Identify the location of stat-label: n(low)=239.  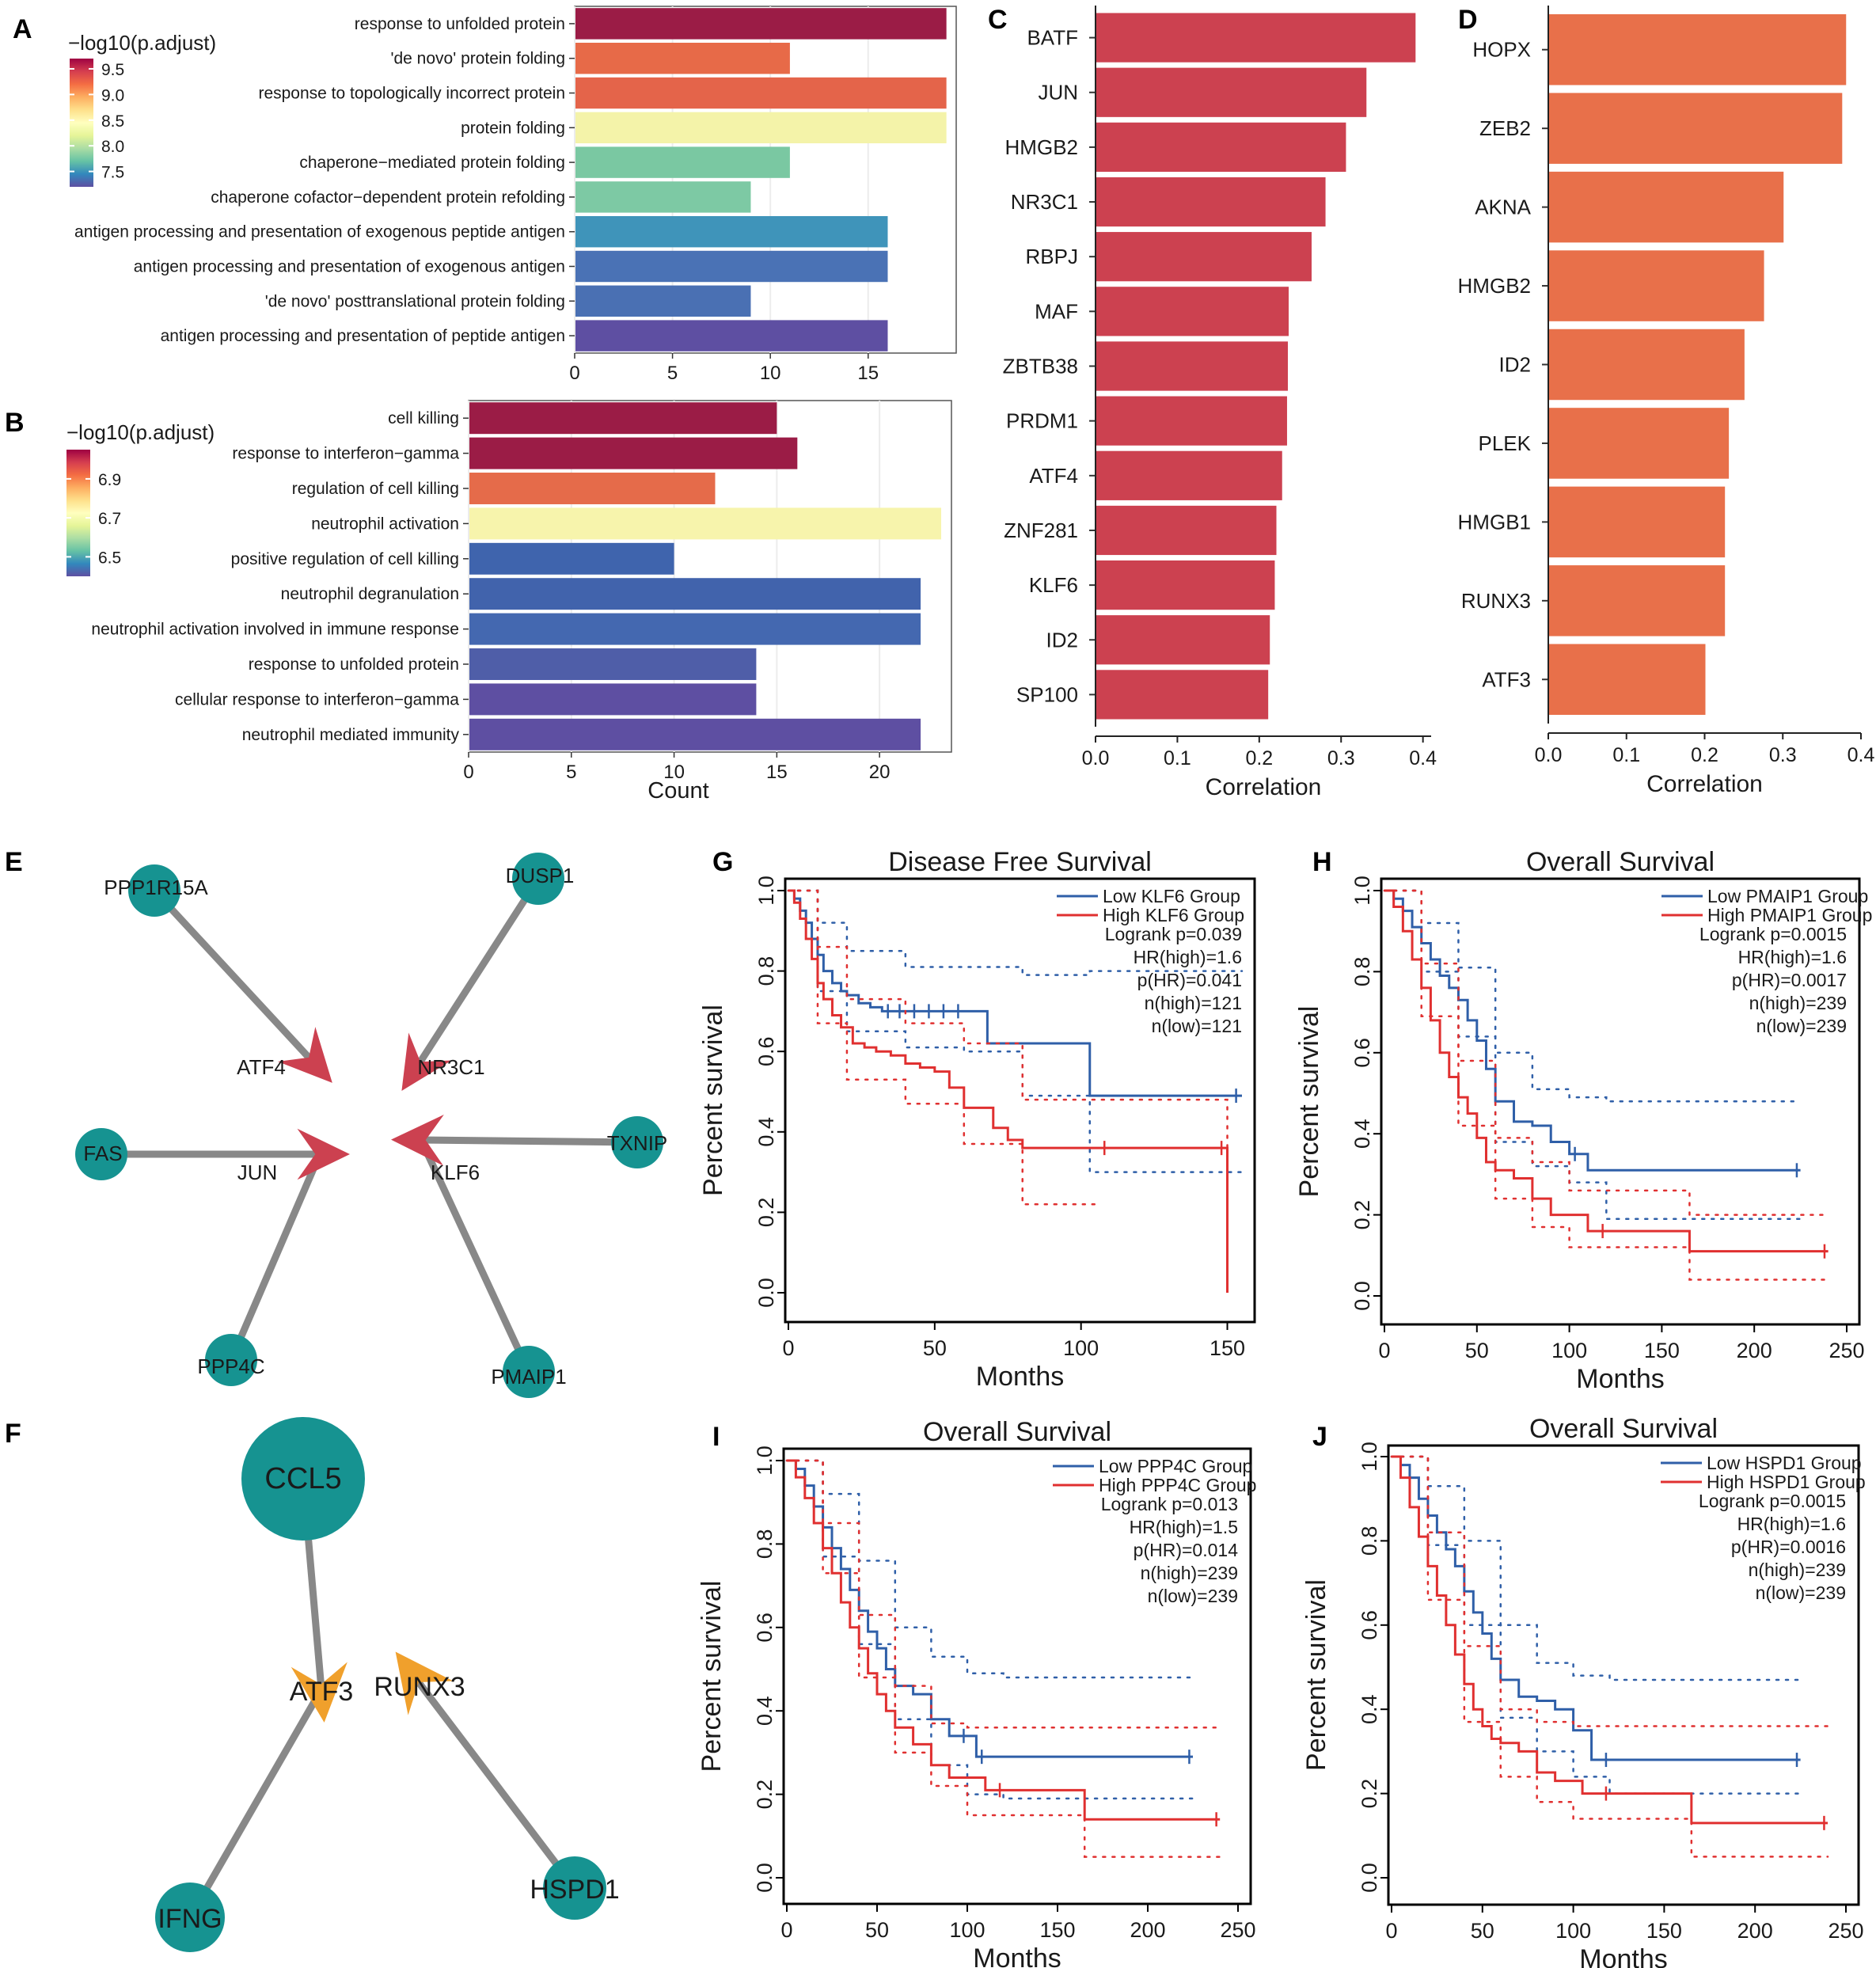
(1193, 1596).